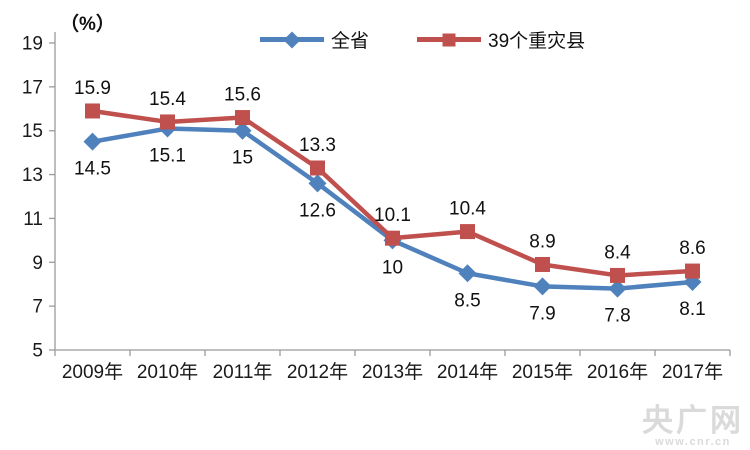 The width and height of the screenshot is (750, 450). What do you see at coordinates (92, 372) in the screenshot?
I see `svg-text: 2009年` at bounding box center [92, 372].